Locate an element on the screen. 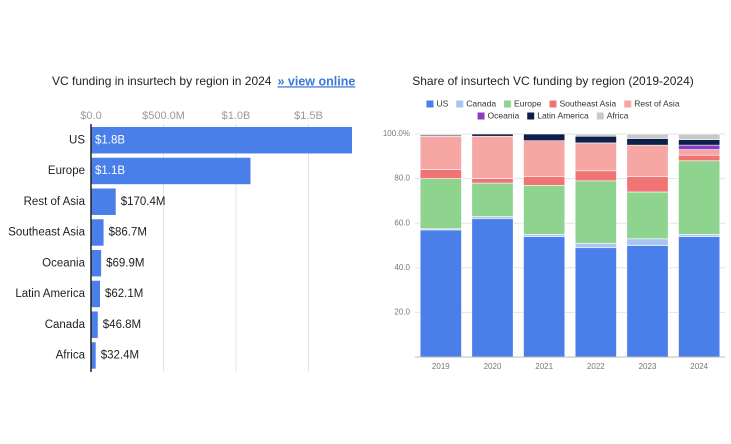 This screenshot has width=731, height=444. x-tick-label: 2022 is located at coordinates (596, 366).